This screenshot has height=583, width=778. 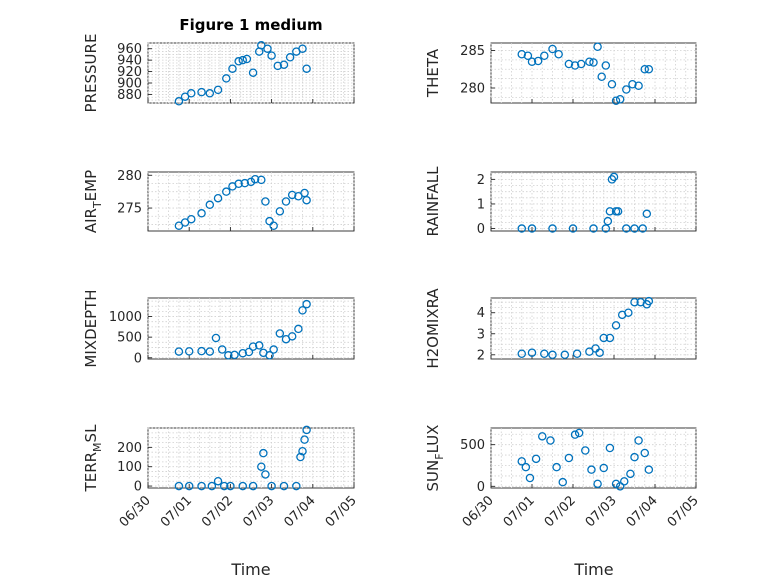 I want to click on x-tick-label: 07/04, so click(x=642, y=511).